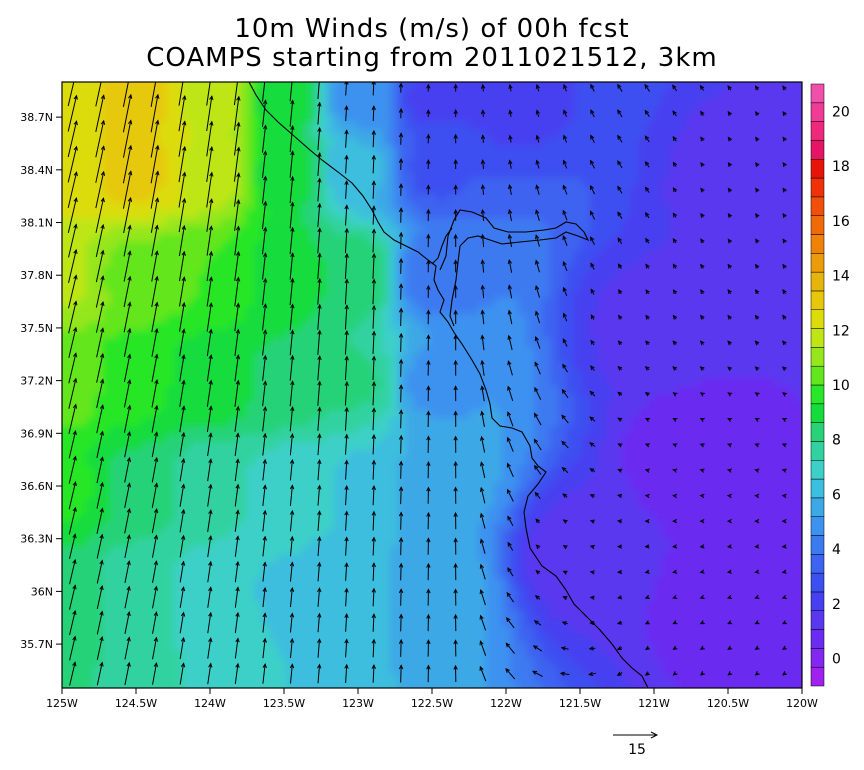 Image resolution: width=864 pixels, height=770 pixels. What do you see at coordinates (36, 539) in the screenshot?
I see `y-tick-label: 36.3N` at bounding box center [36, 539].